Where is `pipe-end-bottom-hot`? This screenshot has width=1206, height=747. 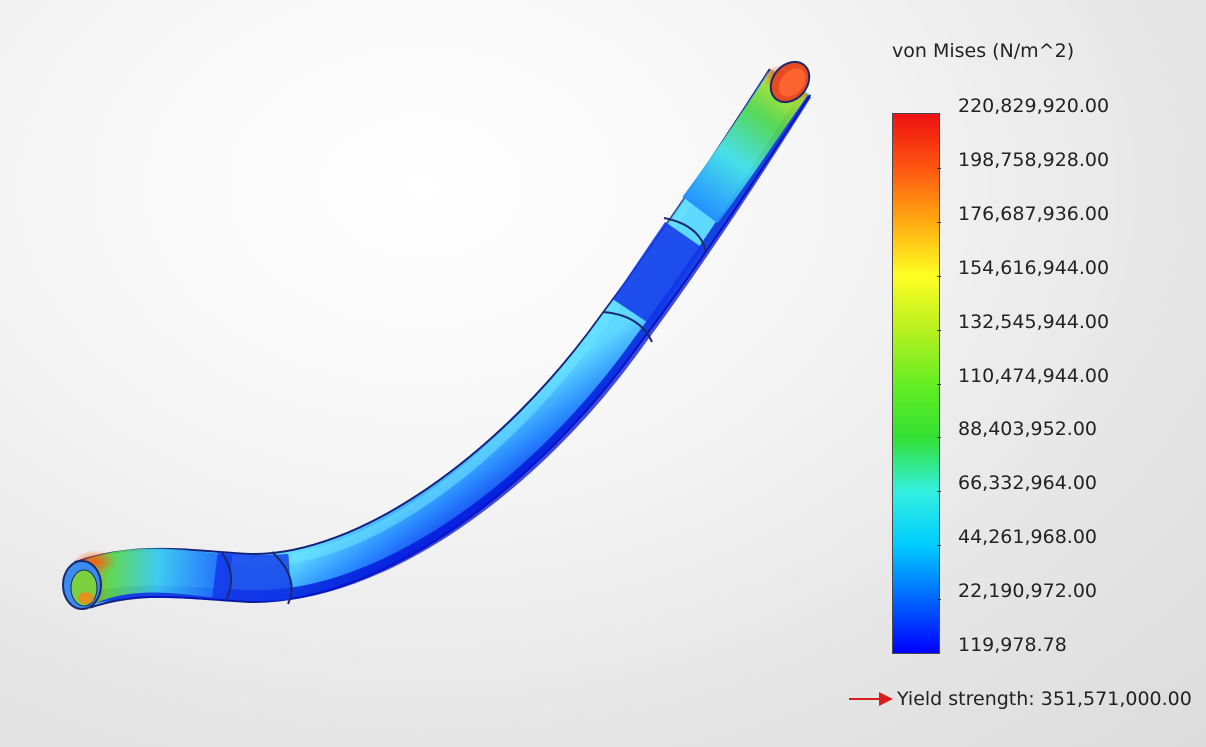
pipe-end-bottom-hot is located at coordinates (86, 598).